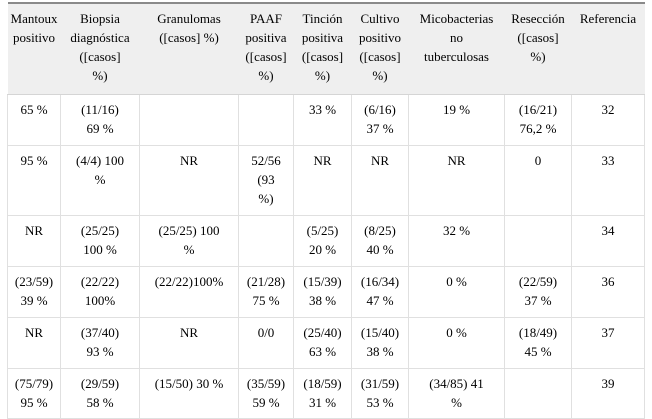  What do you see at coordinates (100, 49) in the screenshot?
I see `column-header-biopsia: Biopsia diagnóstica ([casos] %)` at bounding box center [100, 49].